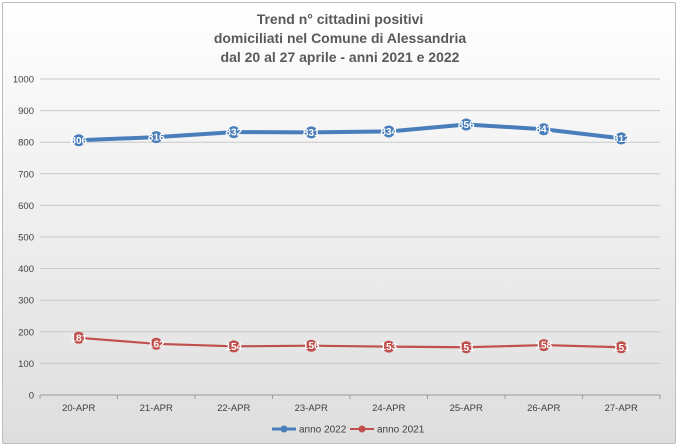 This screenshot has width=680, height=448. What do you see at coordinates (340, 38) in the screenshot?
I see `chart-title-line-2: domiciliati nel Comune di Alessandria` at bounding box center [340, 38].